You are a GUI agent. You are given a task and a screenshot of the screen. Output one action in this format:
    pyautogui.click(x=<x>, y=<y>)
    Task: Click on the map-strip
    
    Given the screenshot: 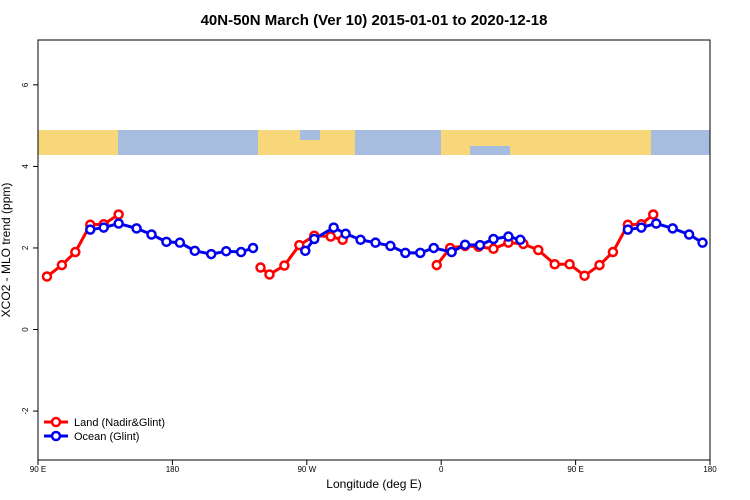 What is the action you would take?
    pyautogui.click(x=374, y=142)
    